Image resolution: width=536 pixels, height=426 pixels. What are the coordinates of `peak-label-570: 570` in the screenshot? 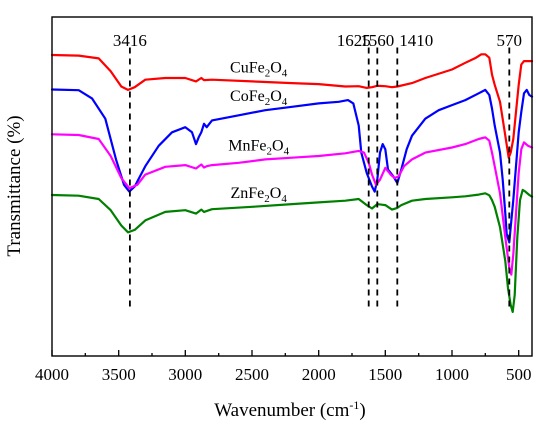 It's located at (510, 40).